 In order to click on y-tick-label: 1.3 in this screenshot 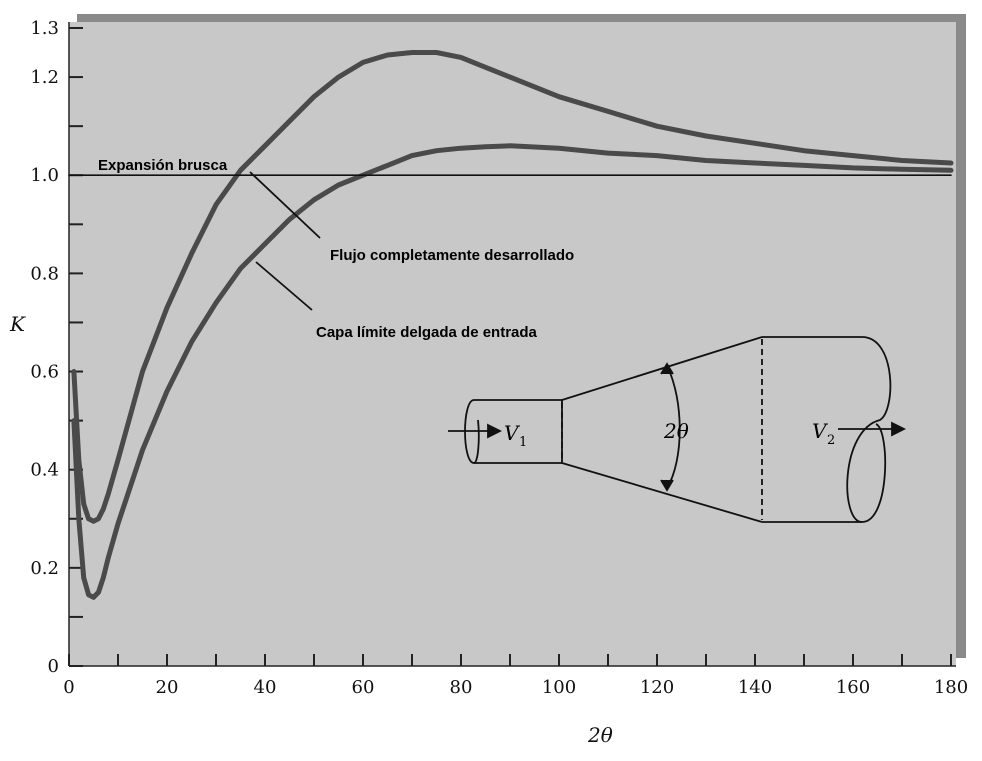, I will do `click(44, 28)`.